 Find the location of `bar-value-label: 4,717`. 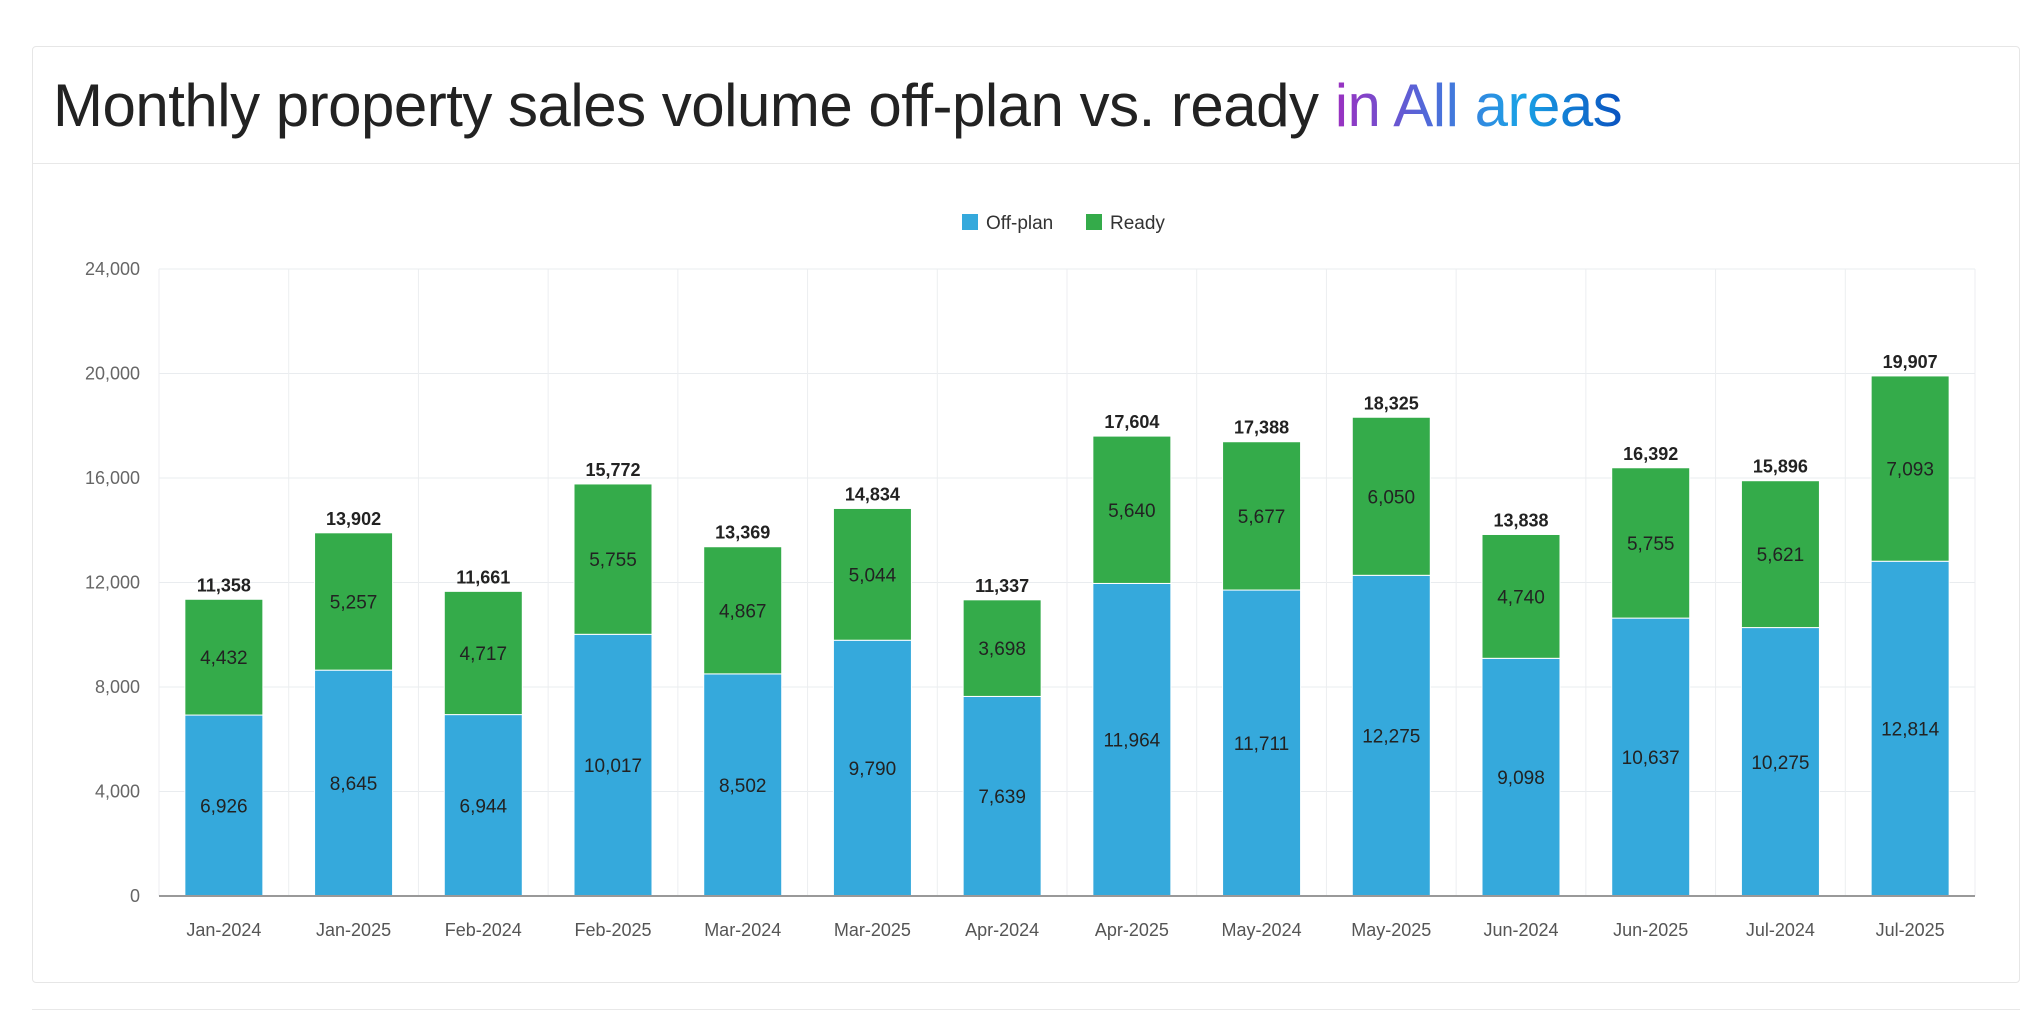

bar-value-label: 4,717 is located at coordinates (484, 654).